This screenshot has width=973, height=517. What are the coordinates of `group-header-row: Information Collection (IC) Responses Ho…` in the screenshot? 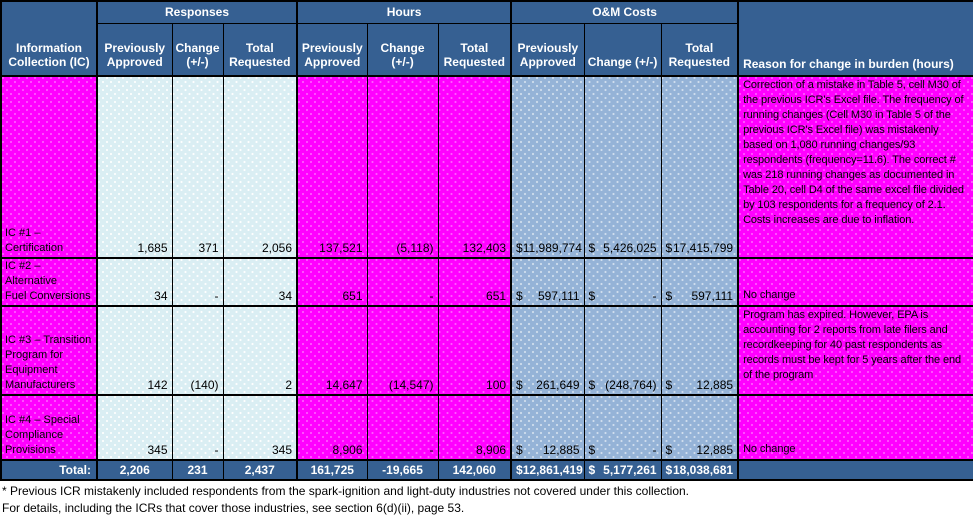 It's located at (486, 38).